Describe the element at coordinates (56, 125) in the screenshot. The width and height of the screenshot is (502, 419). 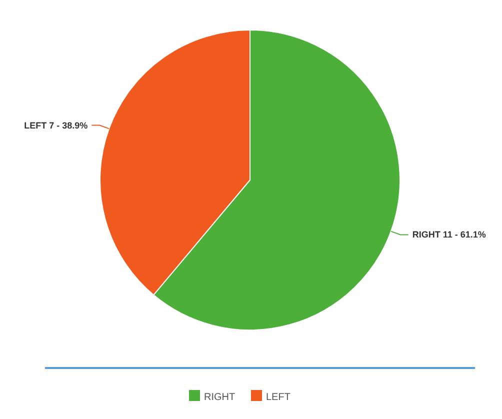
I see `data-label: LEFT 7 - 38.9%` at that location.